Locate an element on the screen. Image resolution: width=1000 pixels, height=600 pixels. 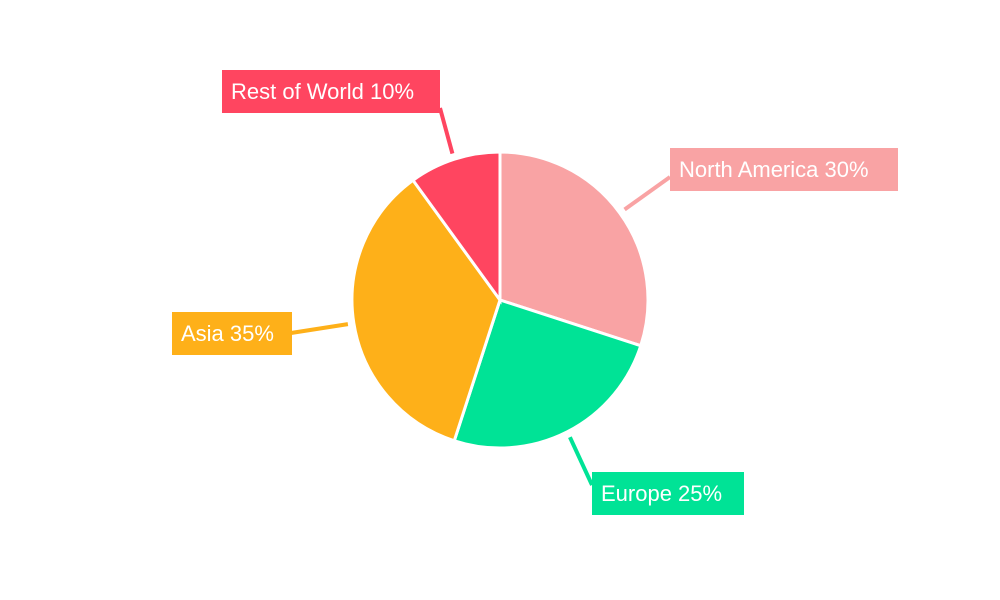
pie-slice-rest-of-world is located at coordinates (456, 227).